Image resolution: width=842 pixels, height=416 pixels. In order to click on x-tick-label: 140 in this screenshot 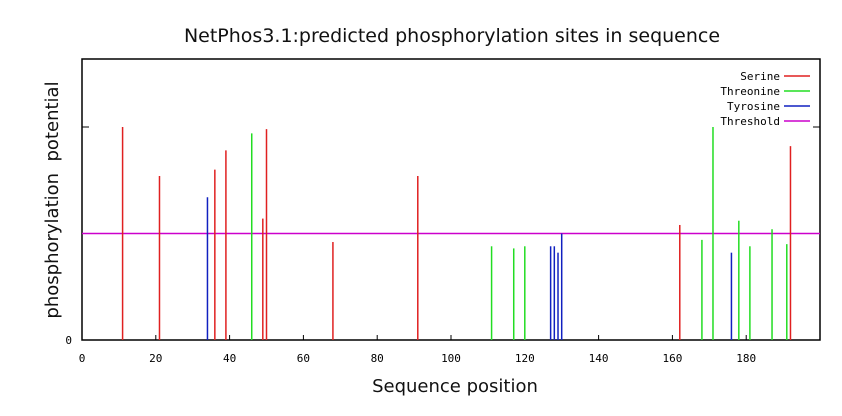, I will do `click(599, 358)`.